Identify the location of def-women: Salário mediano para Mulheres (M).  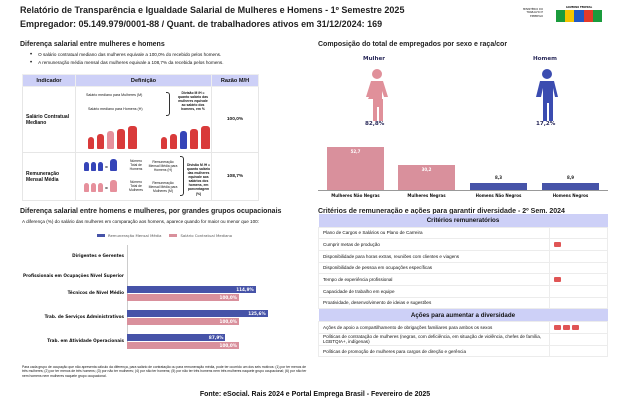
(114, 95).